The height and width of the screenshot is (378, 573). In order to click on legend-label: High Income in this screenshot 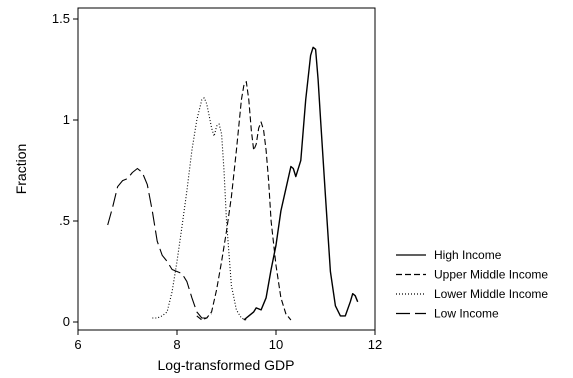, I will do `click(468, 255)`.